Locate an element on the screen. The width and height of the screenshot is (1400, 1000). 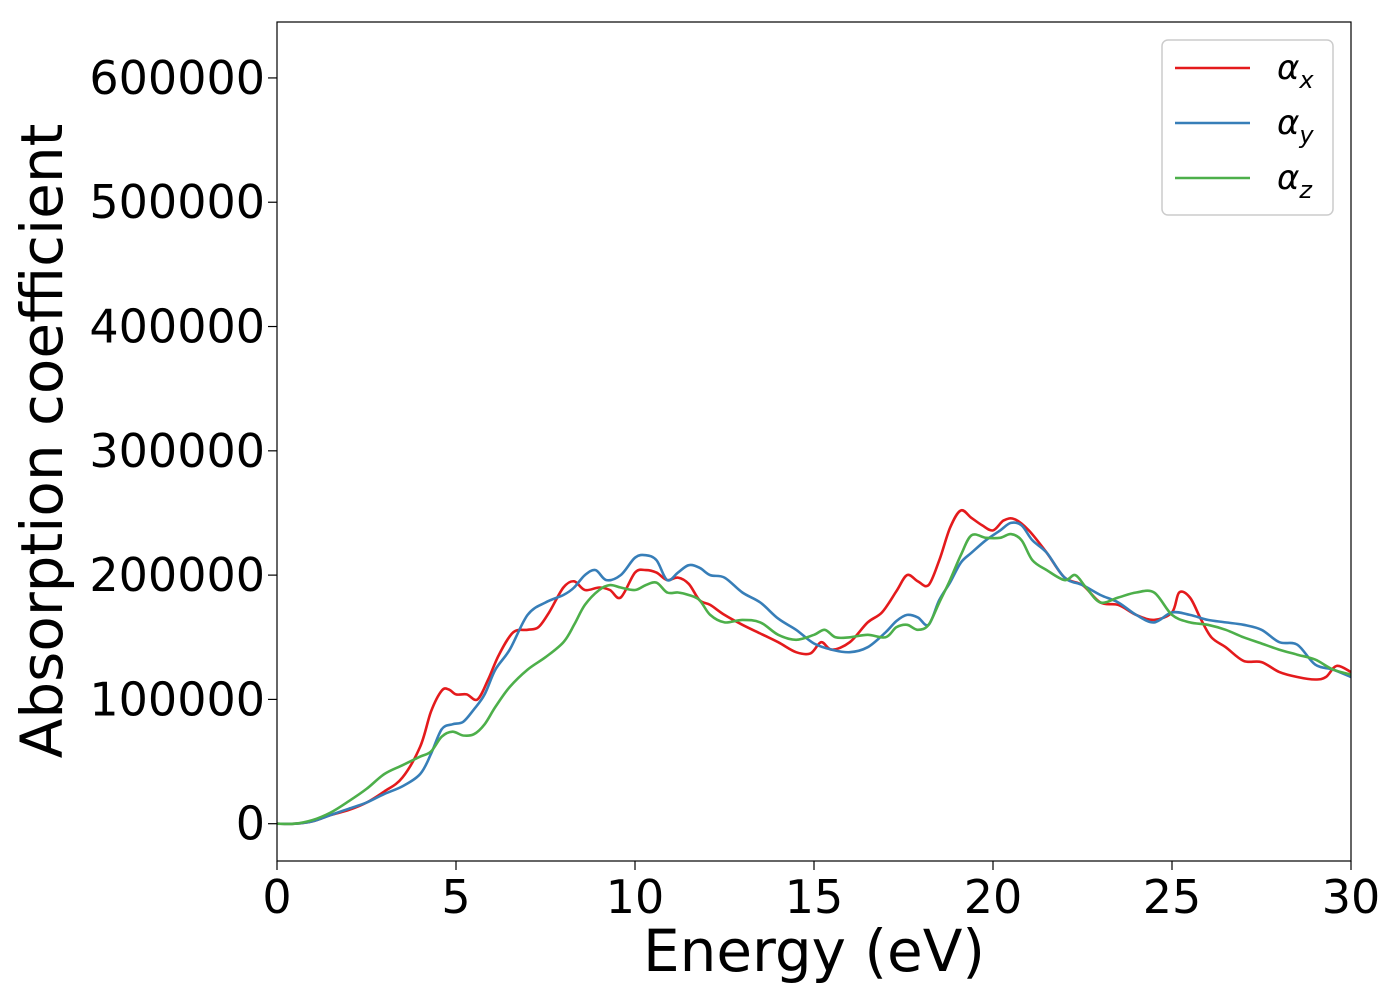
y-tick-label: 400000 is located at coordinates (177, 327).